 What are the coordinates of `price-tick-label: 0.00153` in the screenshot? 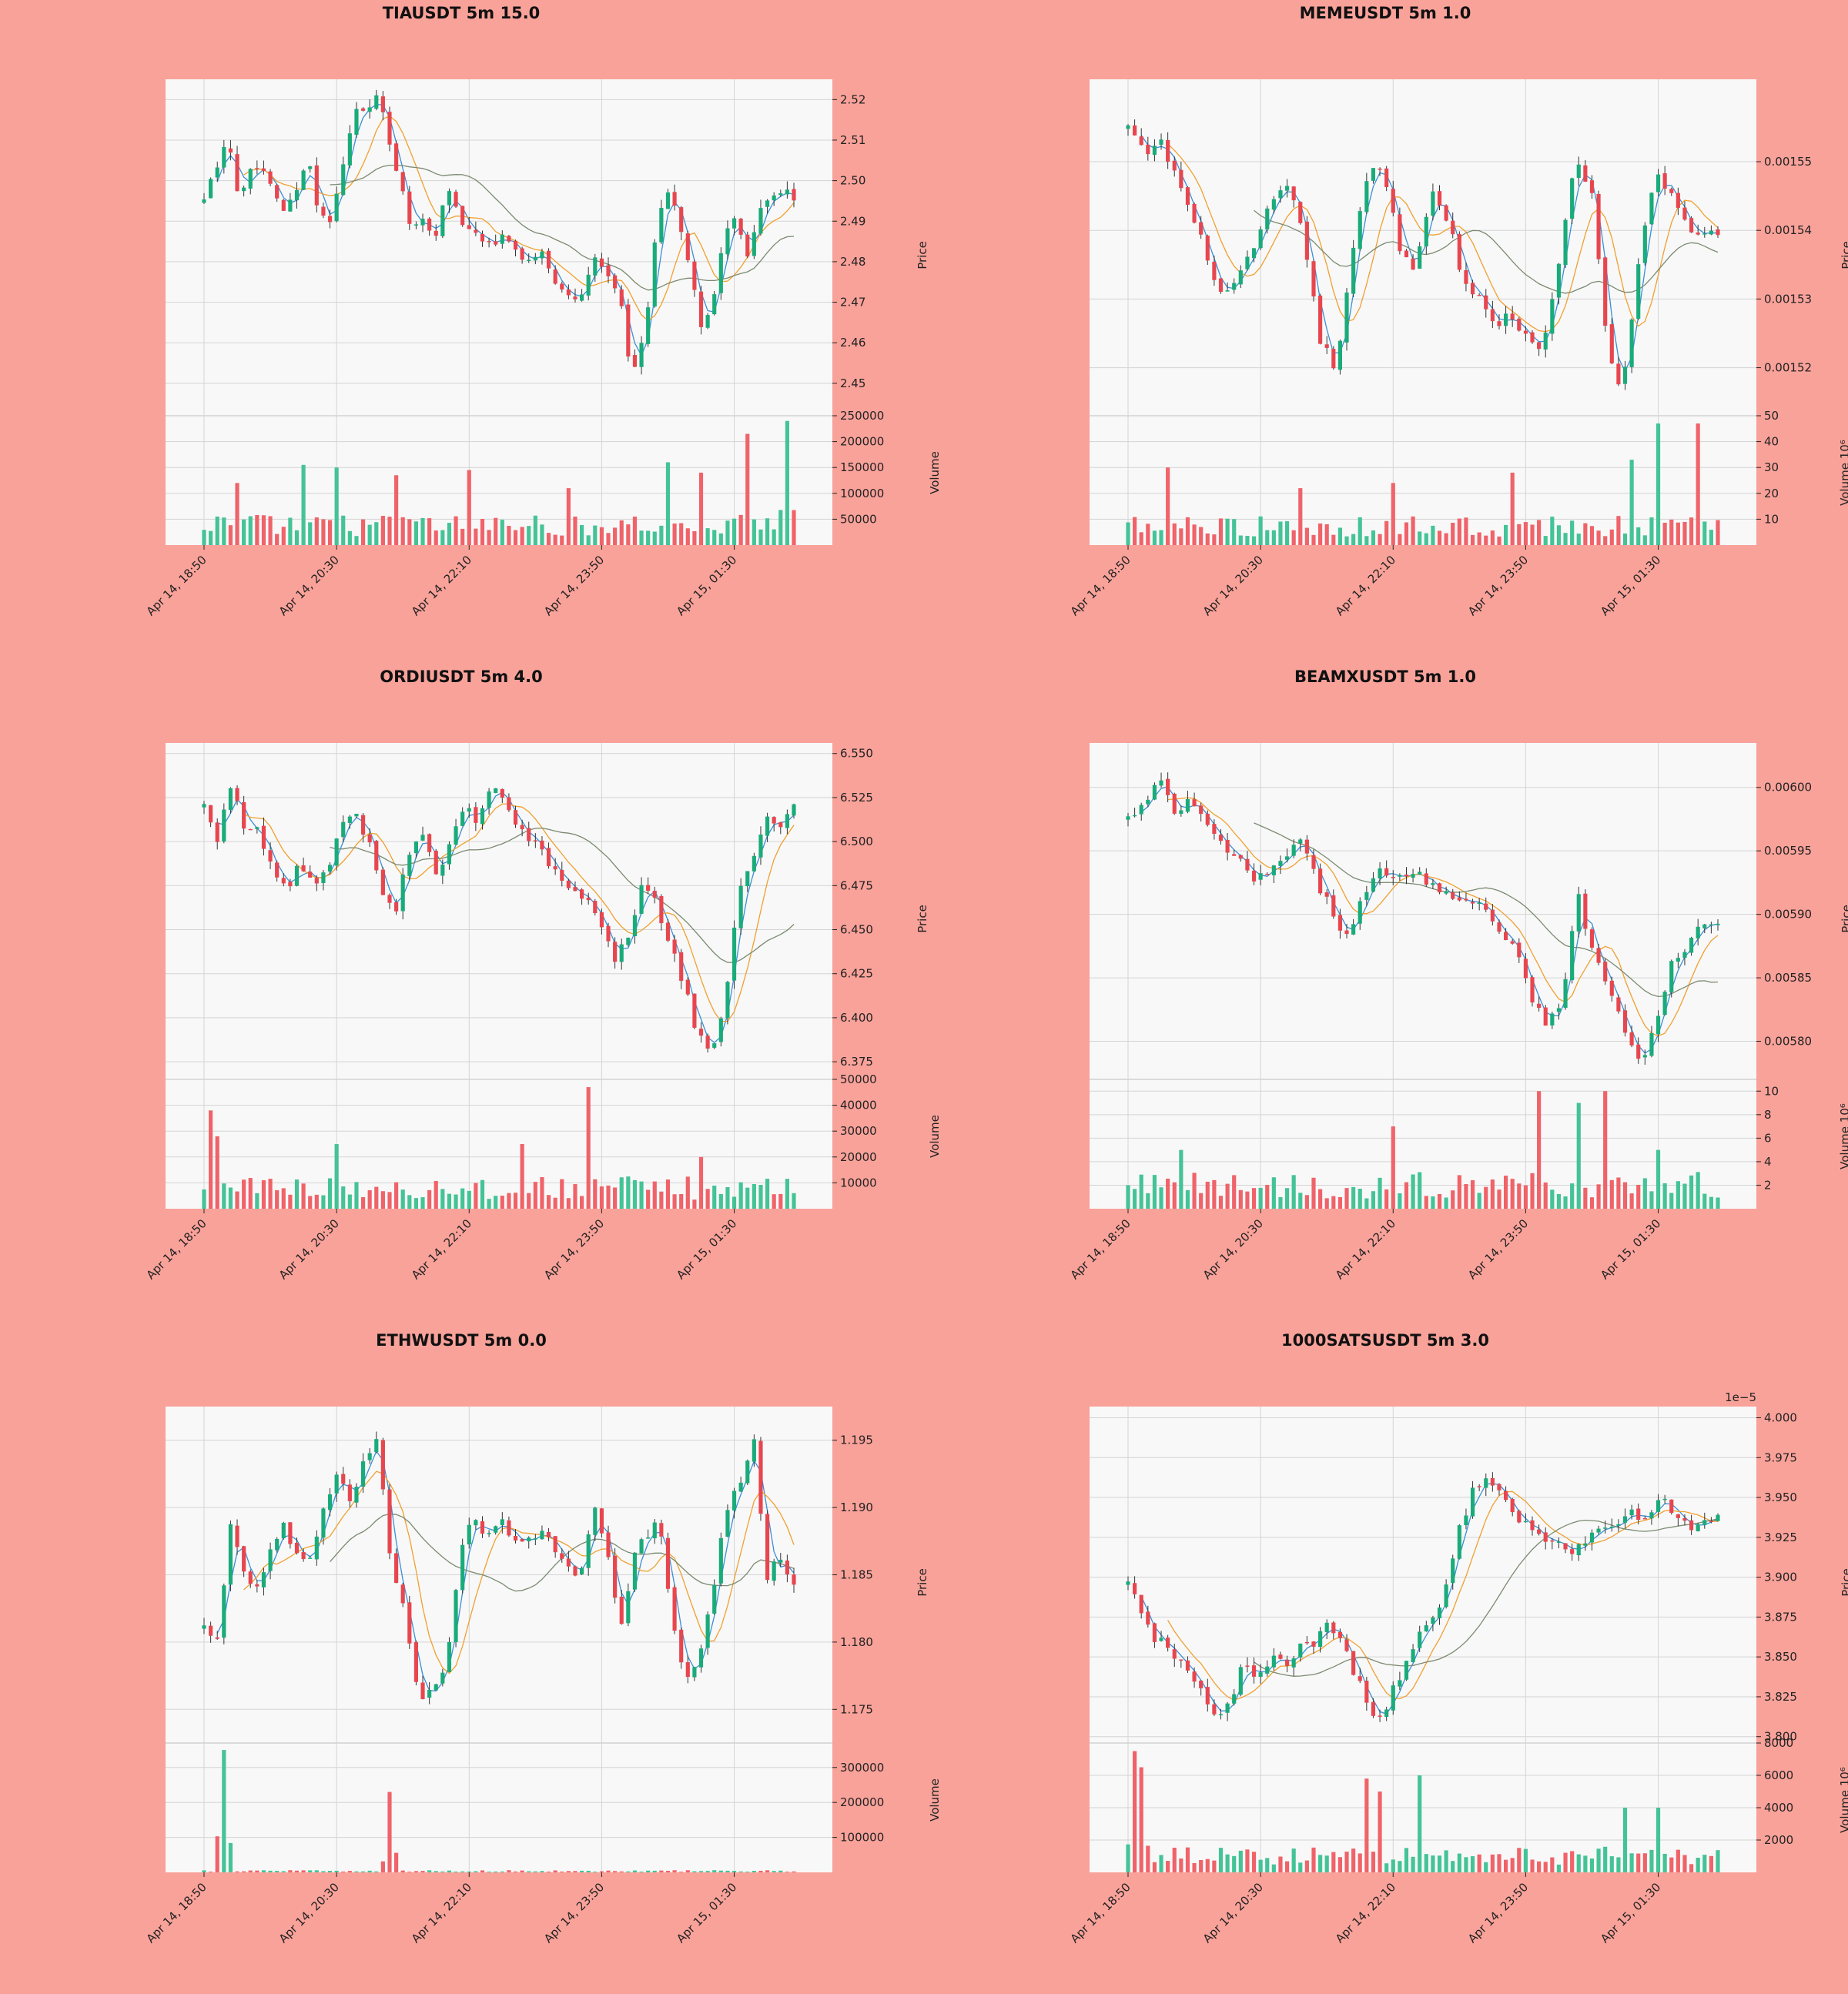 It's located at (1788, 299).